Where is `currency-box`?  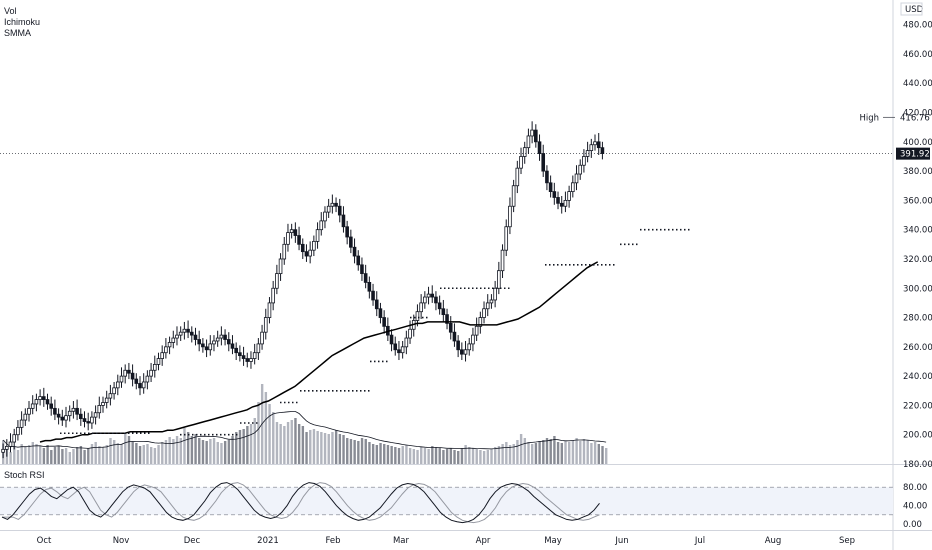 currency-box is located at coordinates (911, 9).